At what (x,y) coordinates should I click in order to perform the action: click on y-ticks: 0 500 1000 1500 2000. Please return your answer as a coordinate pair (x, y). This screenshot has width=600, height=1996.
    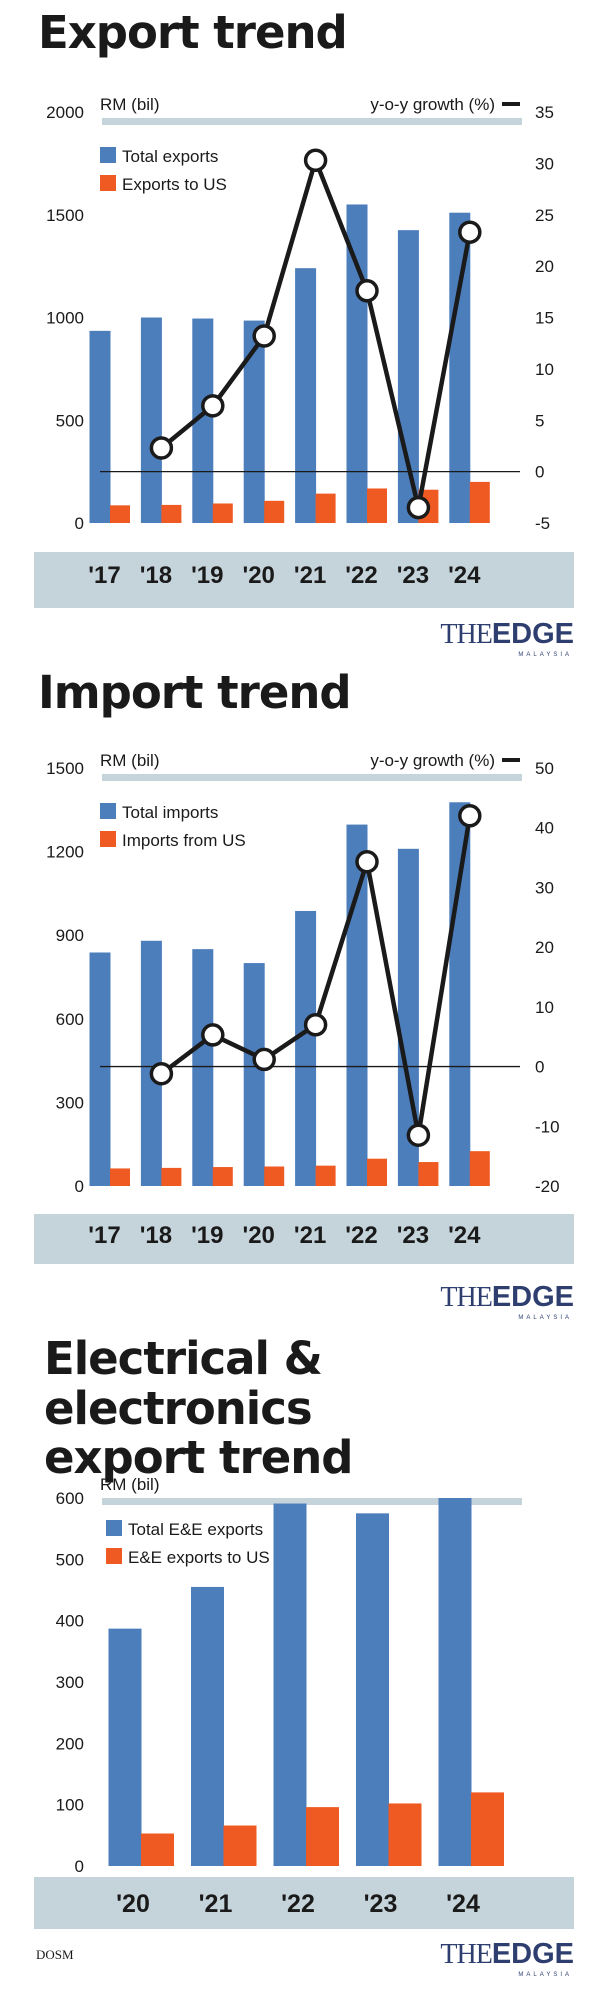
    Looking at the image, I should click on (65, 318).